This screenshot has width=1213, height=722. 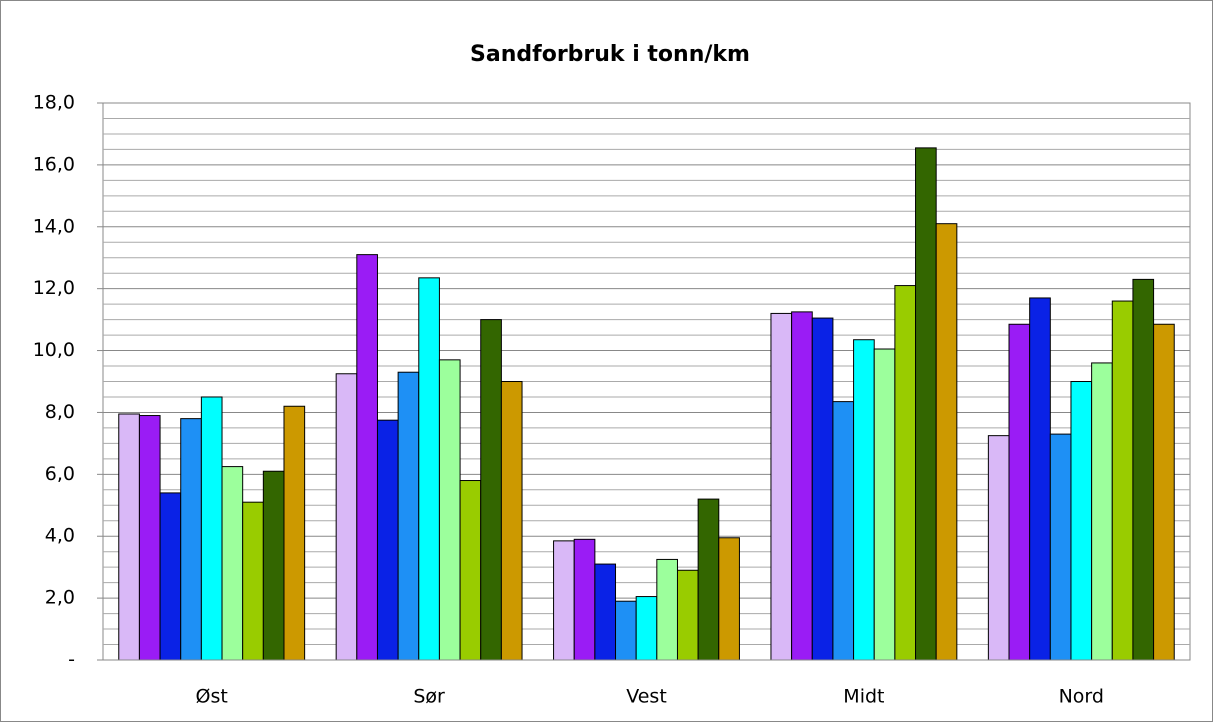 I want to click on y-tick-label: 8,0, so click(x=60, y=412).